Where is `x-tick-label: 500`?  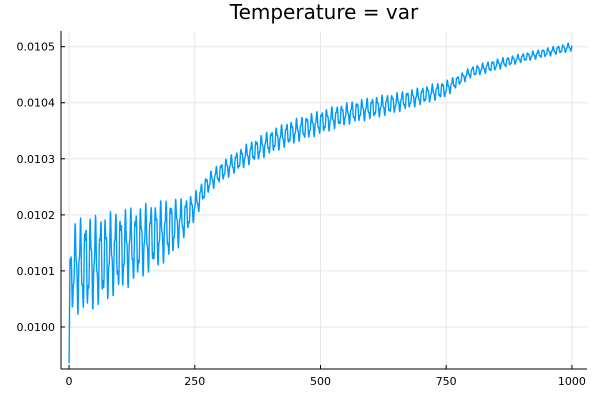
x-tick-label: 500 is located at coordinates (320, 381).